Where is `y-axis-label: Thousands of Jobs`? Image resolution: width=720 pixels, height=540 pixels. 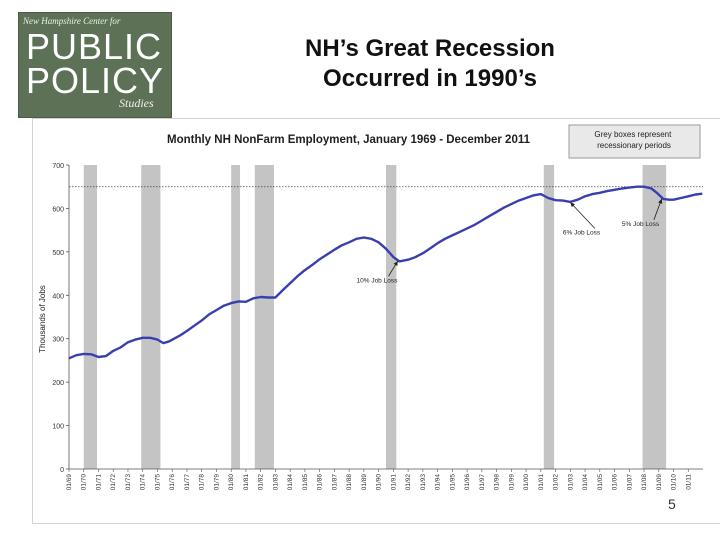
y-axis-label: Thousands of Jobs is located at coordinates (42, 319).